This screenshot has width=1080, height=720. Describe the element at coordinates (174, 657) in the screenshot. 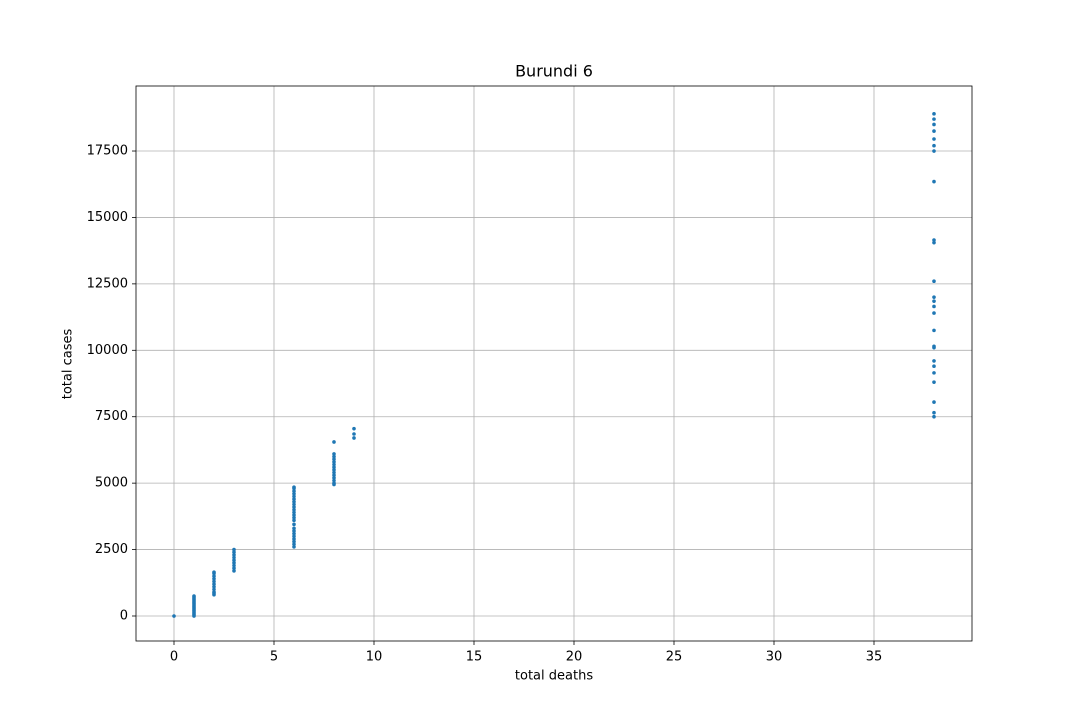

I see `x-tick-label: 0` at that location.